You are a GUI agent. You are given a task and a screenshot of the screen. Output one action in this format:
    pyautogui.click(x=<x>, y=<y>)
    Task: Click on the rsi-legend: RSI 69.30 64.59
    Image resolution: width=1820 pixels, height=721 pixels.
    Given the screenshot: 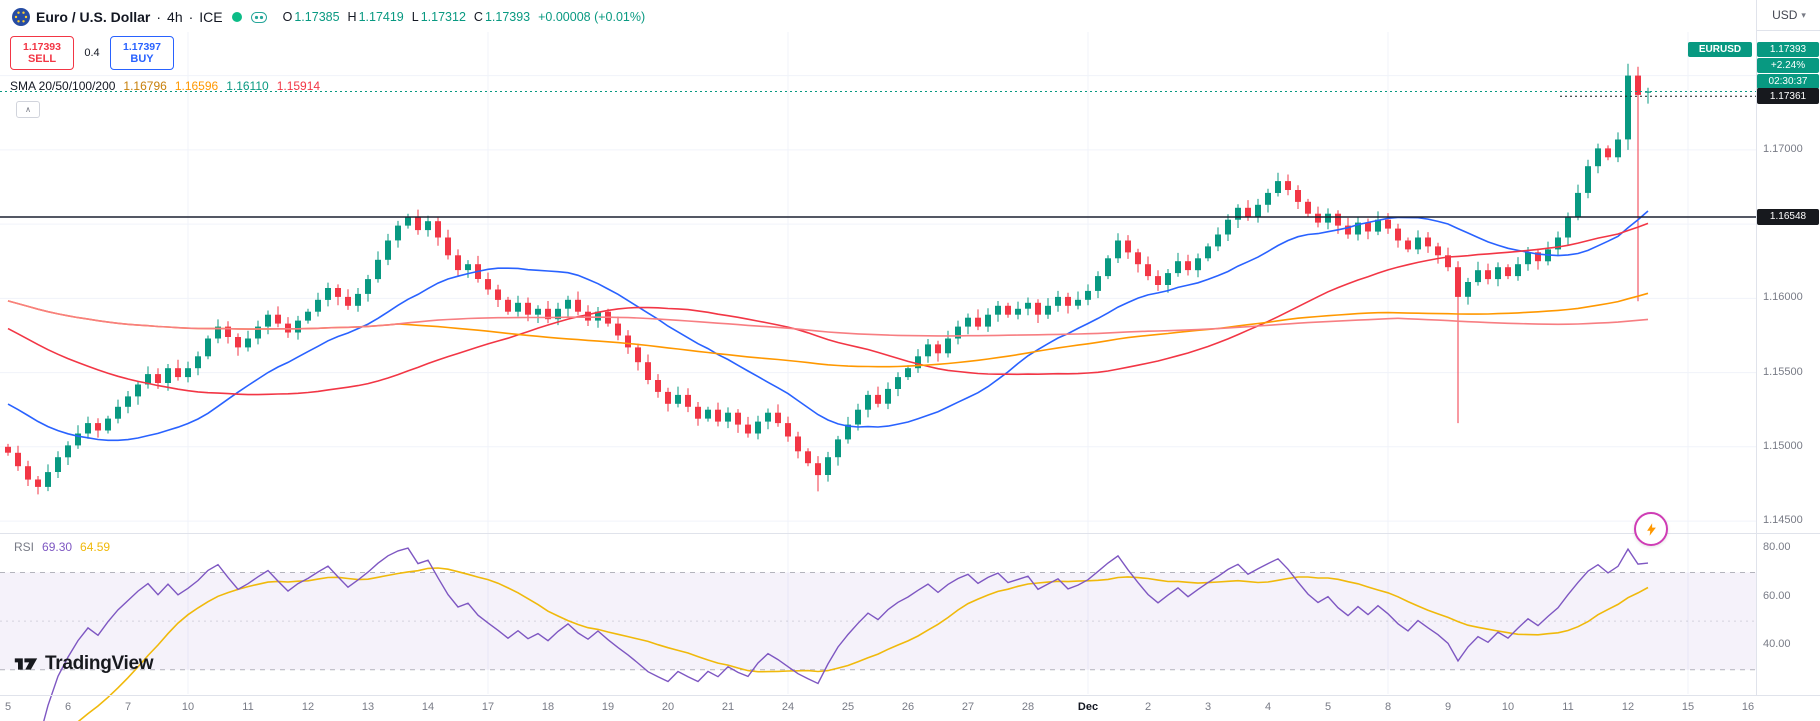 What is the action you would take?
    pyautogui.click(x=62, y=547)
    